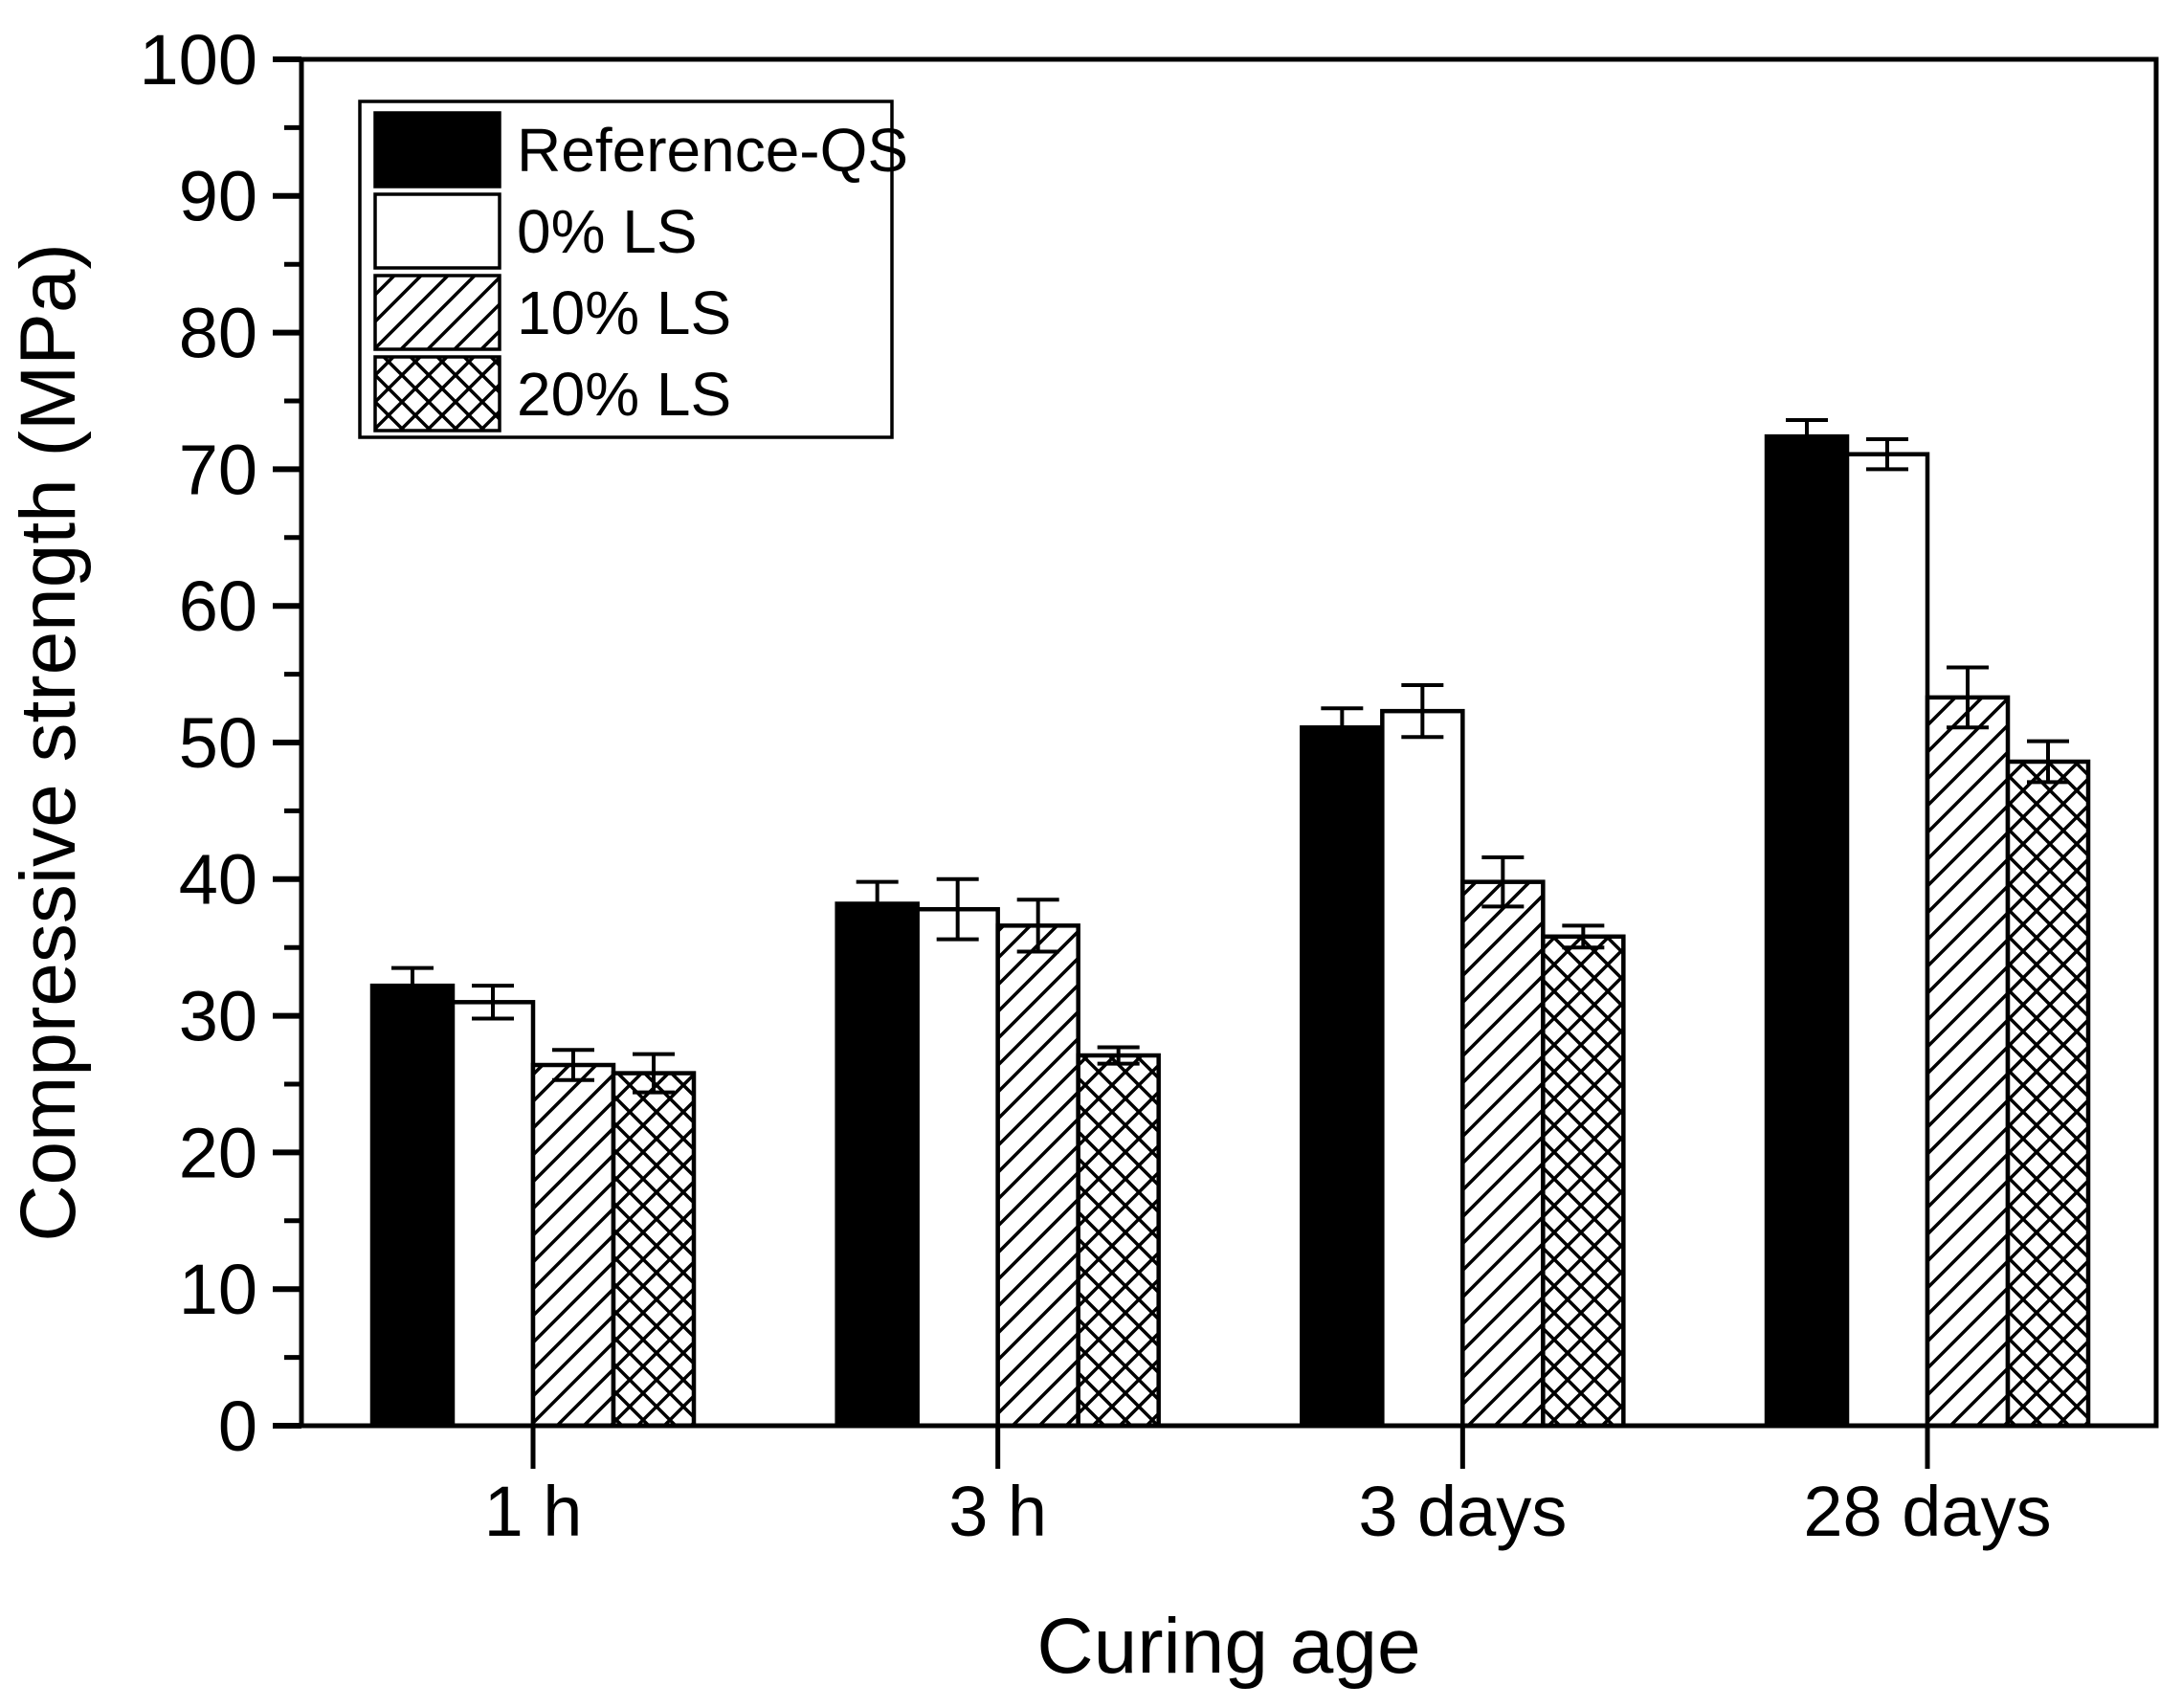 This screenshot has width=2182, height=1708. Describe the element at coordinates (218, 1153) in the screenshot. I see `y-axis-tick-label: 20` at that location.